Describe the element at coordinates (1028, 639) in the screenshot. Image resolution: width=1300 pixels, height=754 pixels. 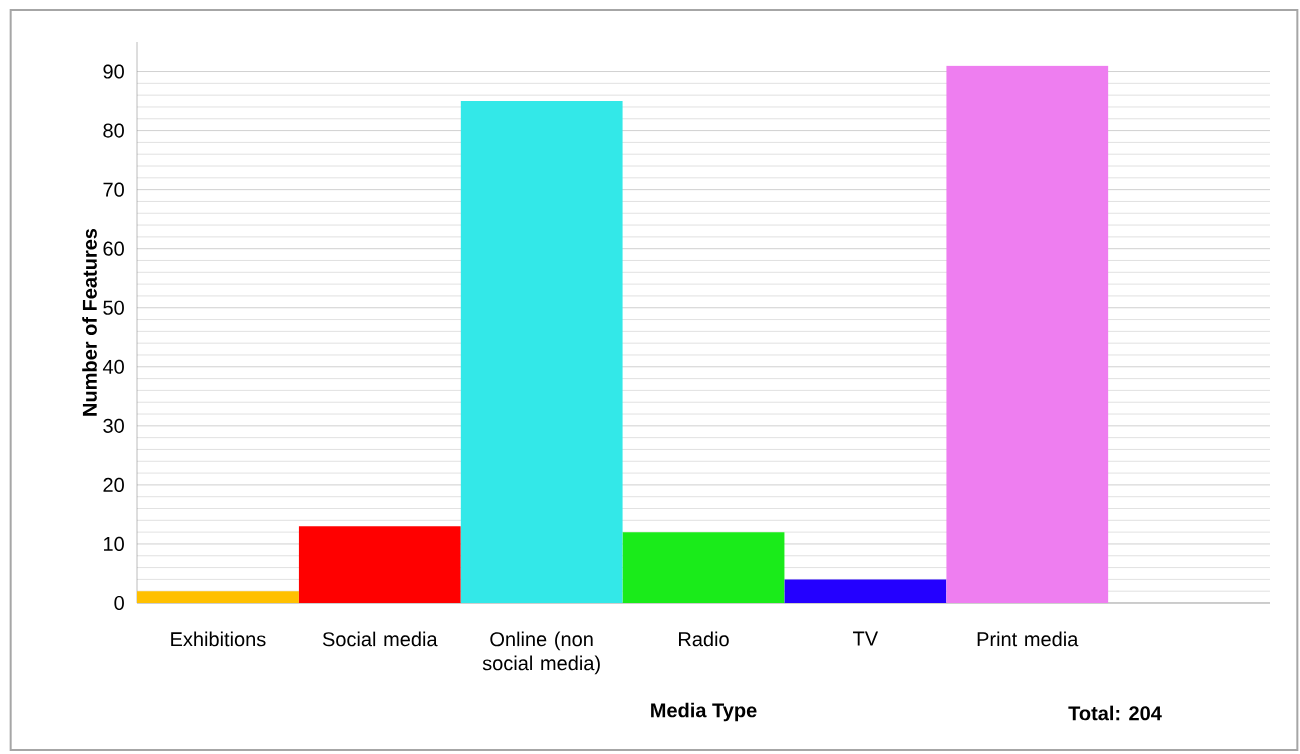
I see `x-tick-label: Print media` at that location.